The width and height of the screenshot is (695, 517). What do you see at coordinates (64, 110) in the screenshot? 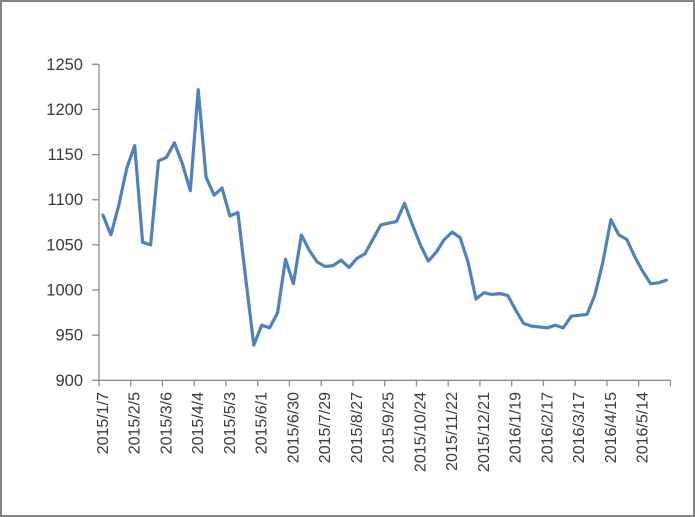
I see `y-axis-tick-label: 1200` at bounding box center [64, 110].